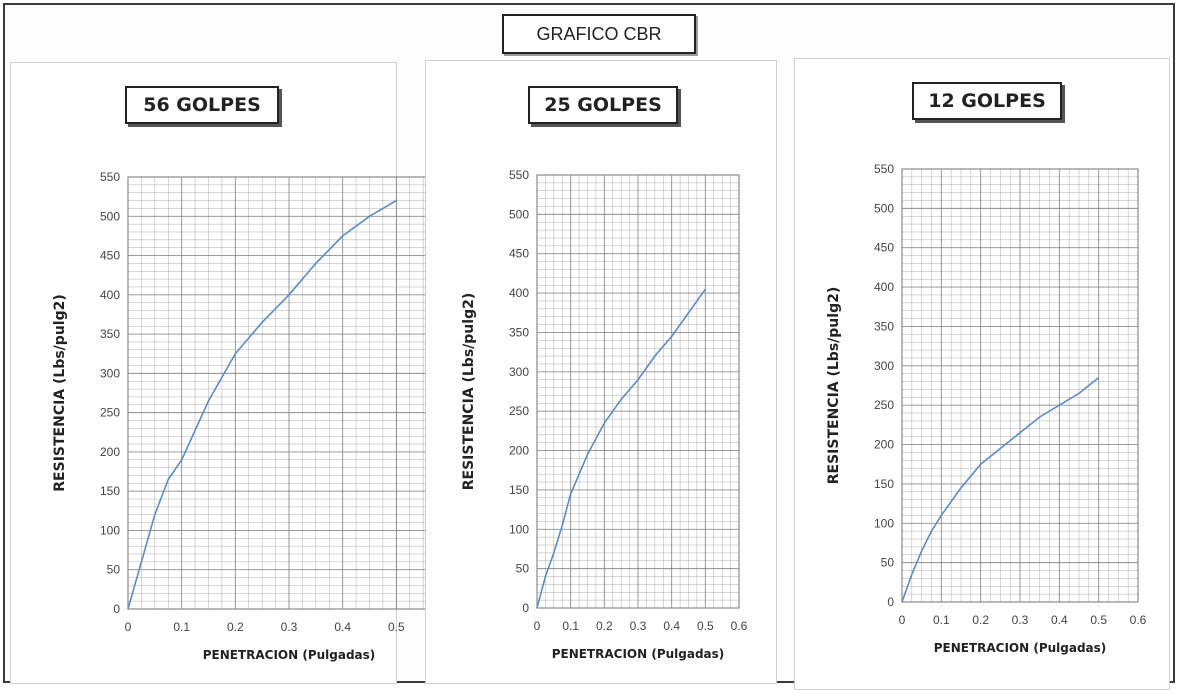 Image resolution: width=1180 pixels, height=690 pixels. Describe the element at coordinates (599, 34) in the screenshot. I see `main-title: GRAFICO CBR` at that location.